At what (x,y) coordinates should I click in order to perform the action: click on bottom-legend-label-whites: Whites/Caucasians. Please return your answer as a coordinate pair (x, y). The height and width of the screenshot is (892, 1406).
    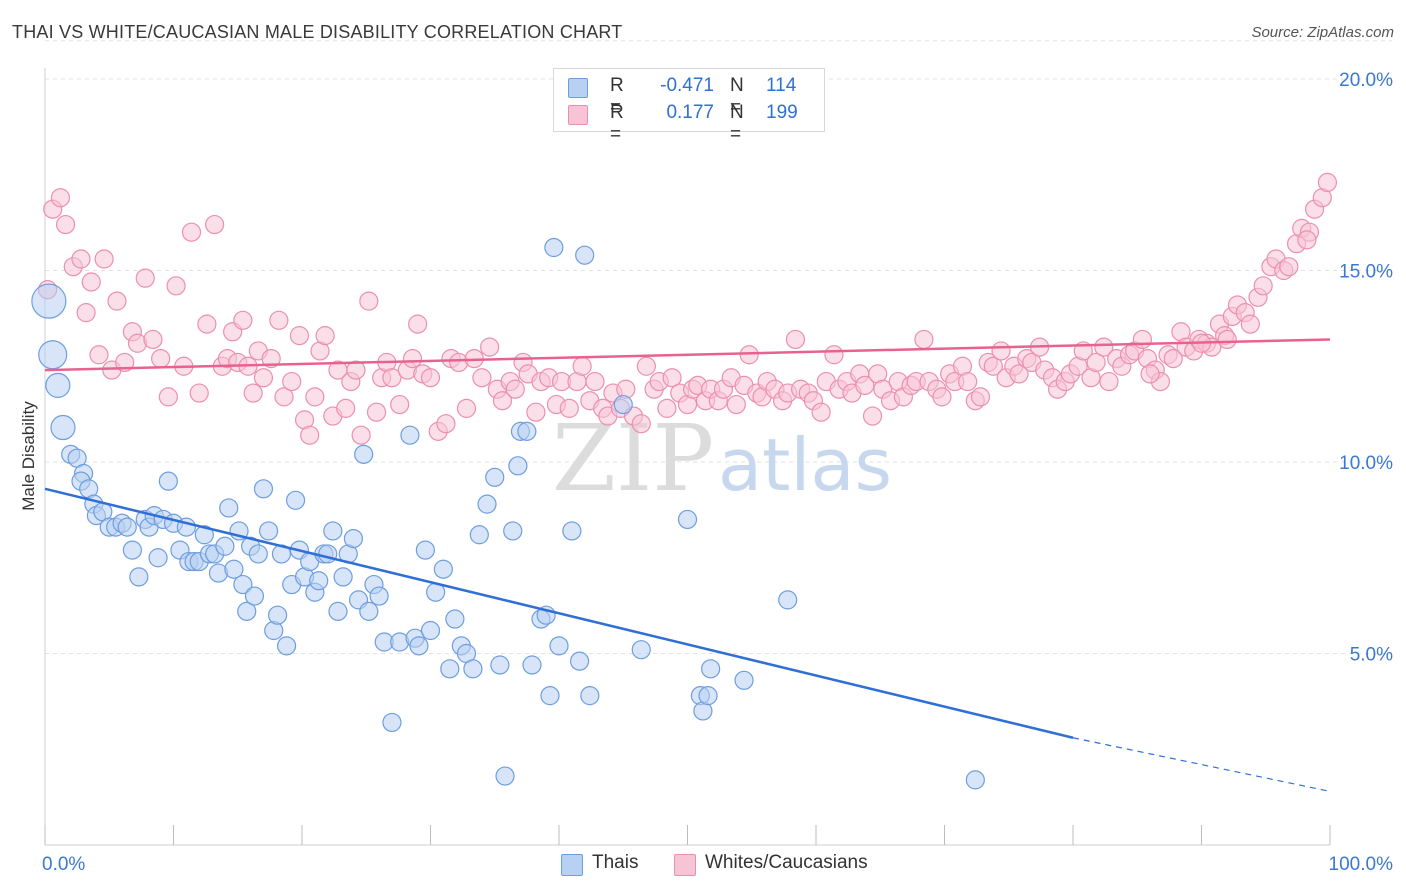
    Looking at the image, I should click on (786, 862).